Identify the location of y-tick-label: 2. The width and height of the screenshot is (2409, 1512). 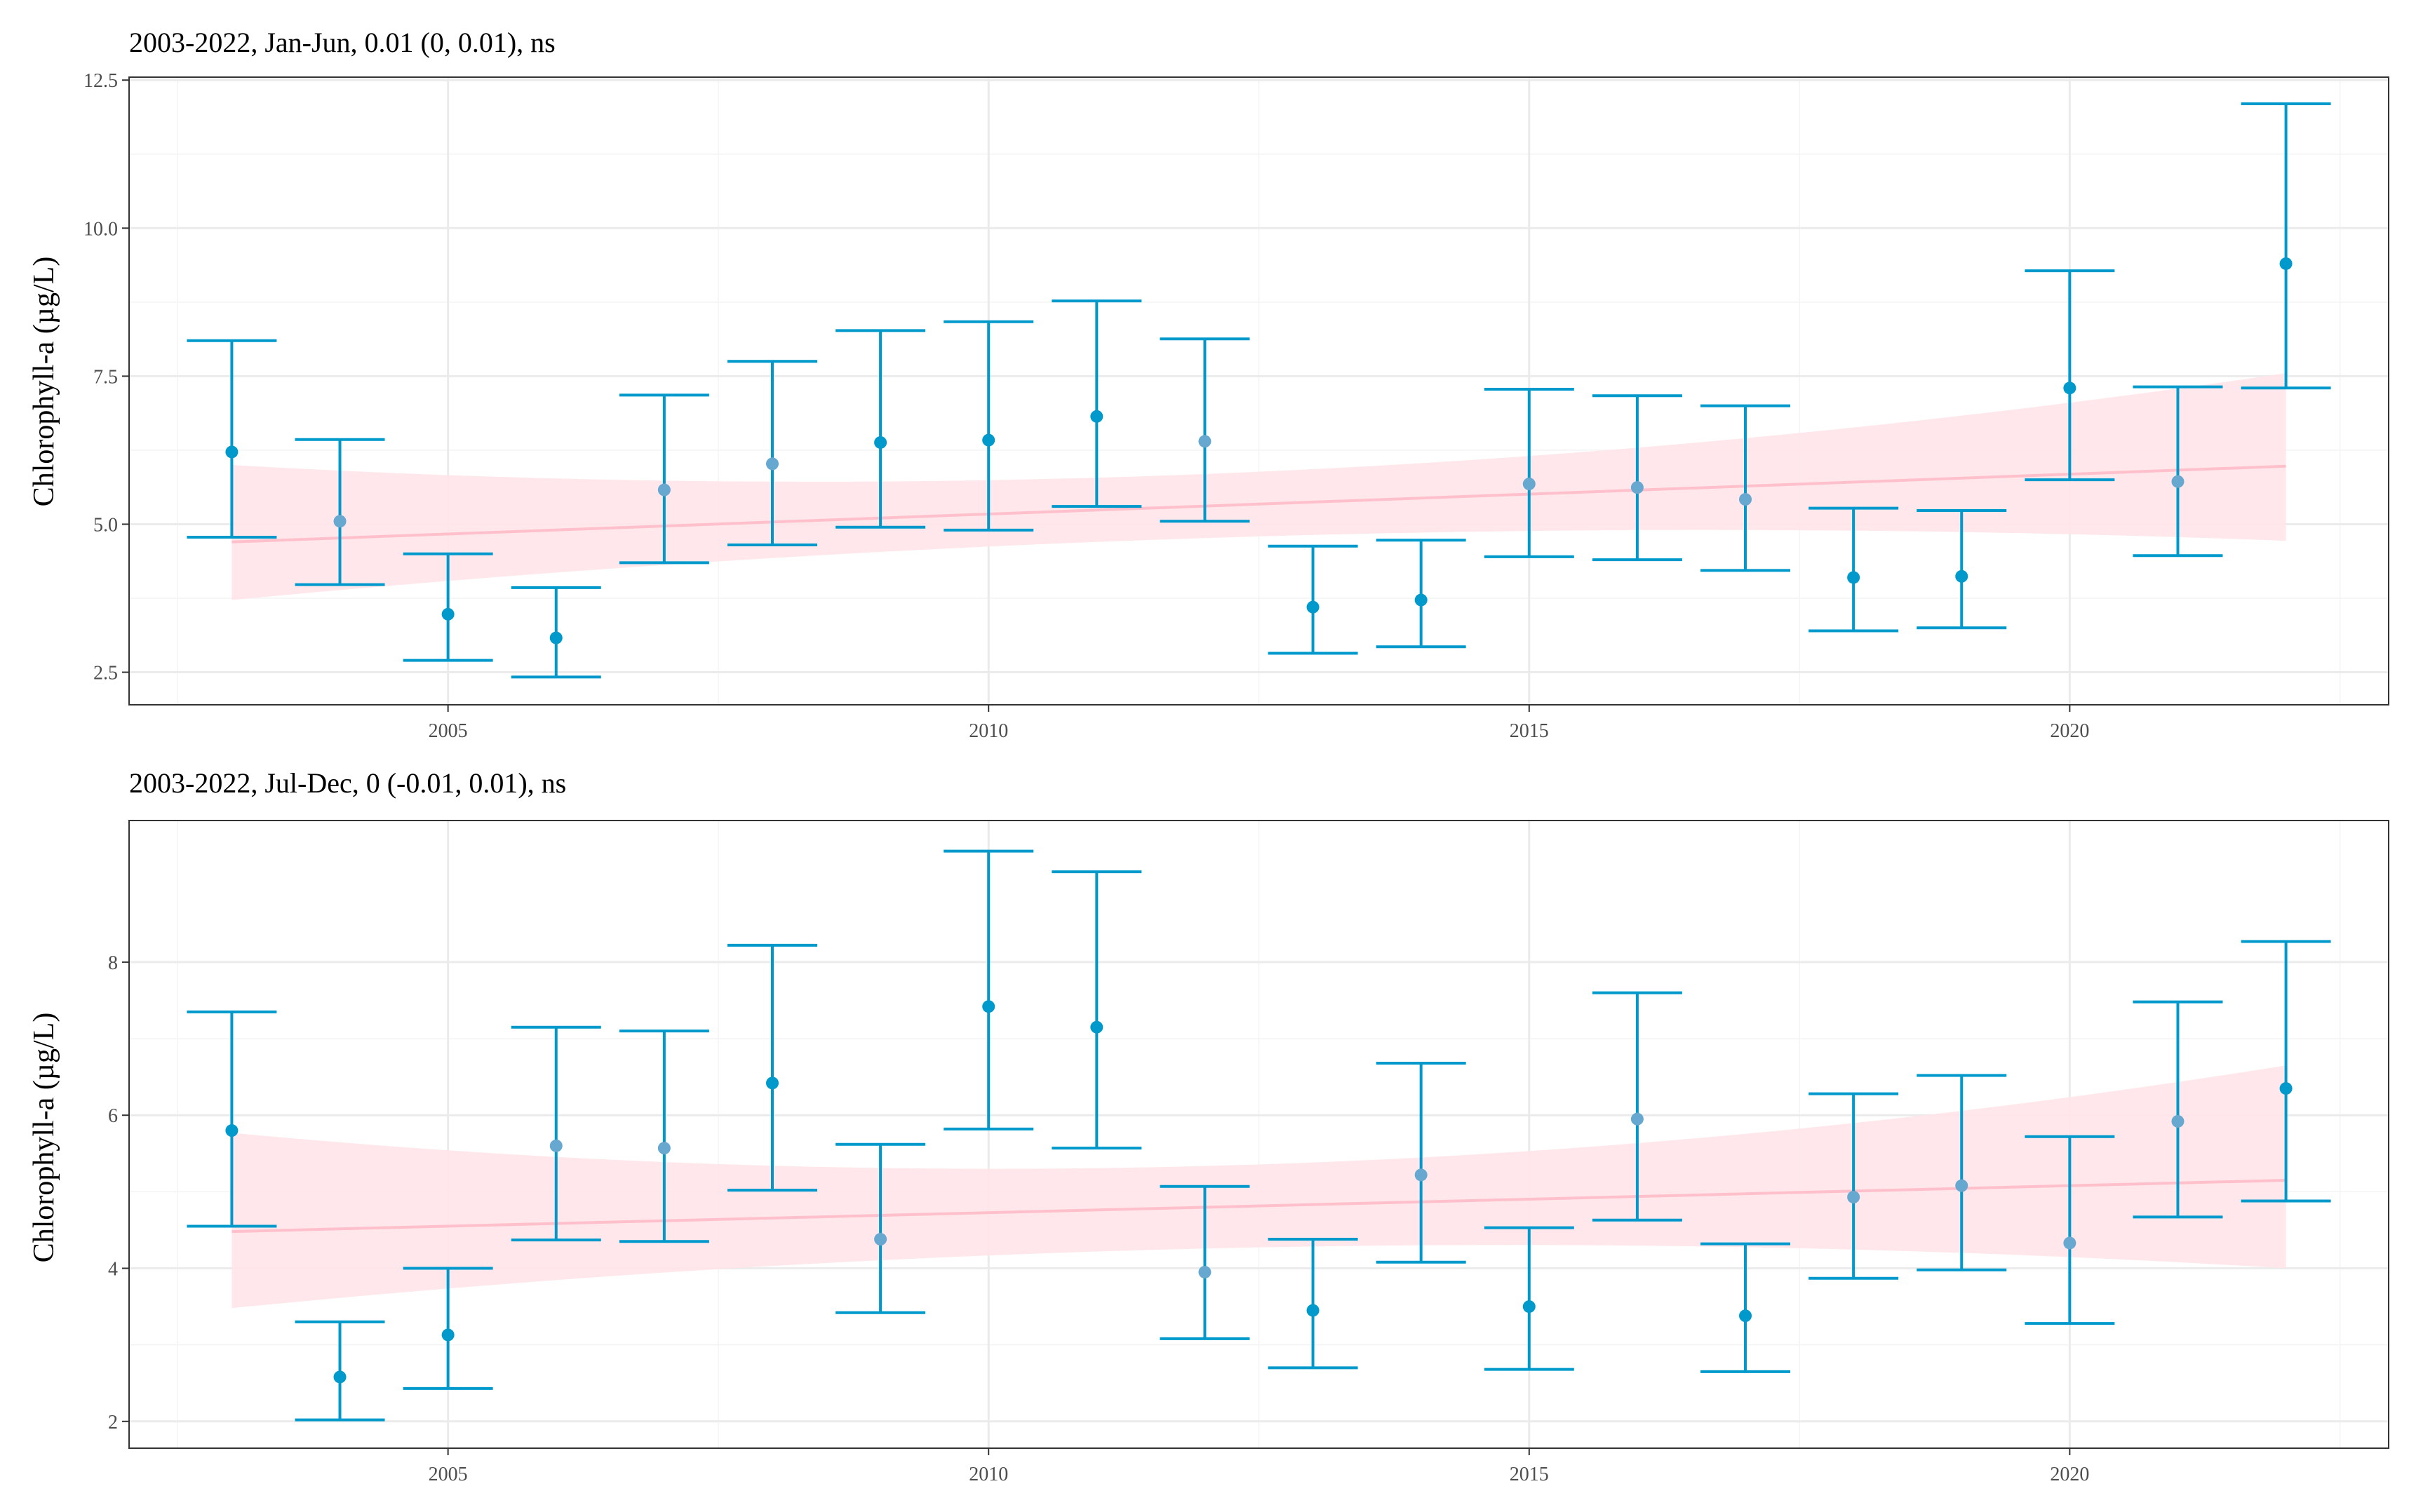
(113, 1422).